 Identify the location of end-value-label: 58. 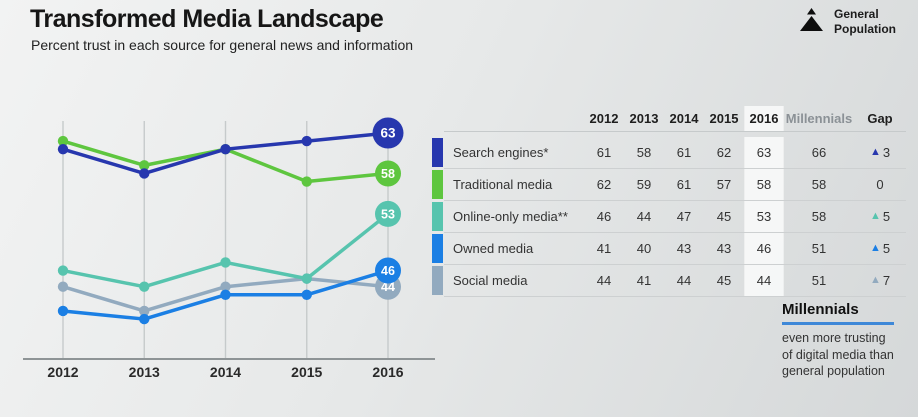
(388, 174).